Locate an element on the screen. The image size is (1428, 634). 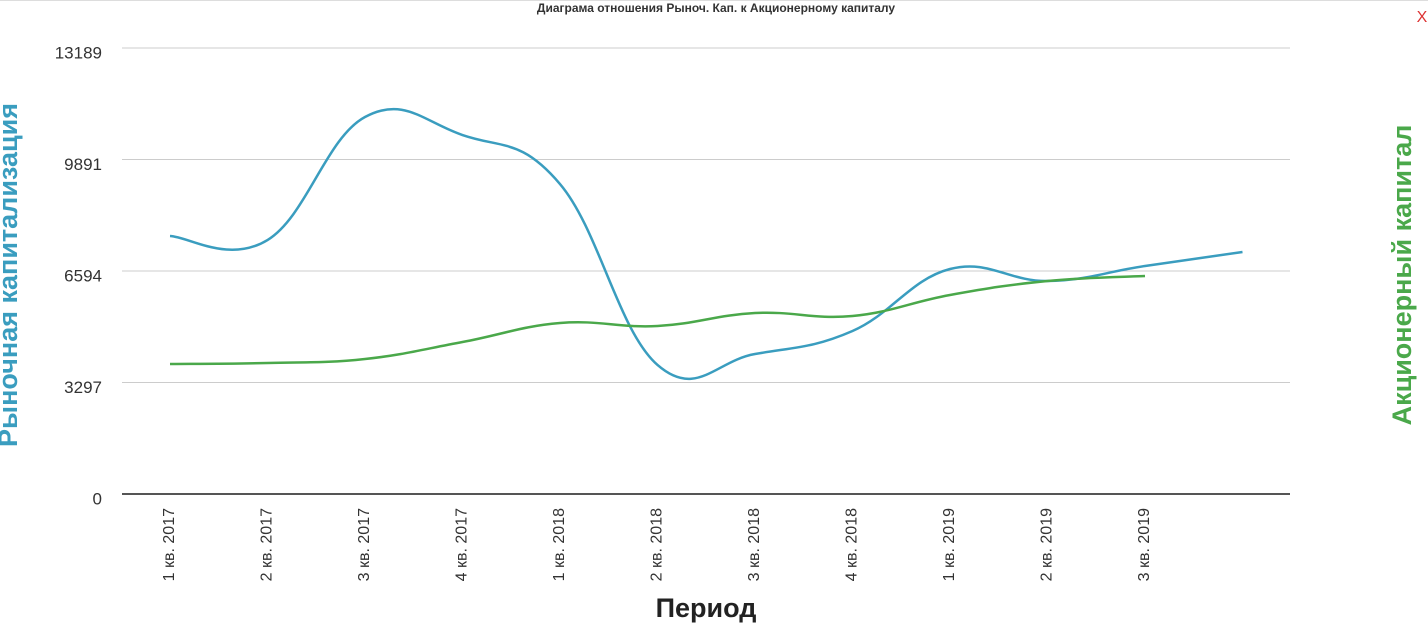
x-axis-label: Период is located at coordinates (706, 608).